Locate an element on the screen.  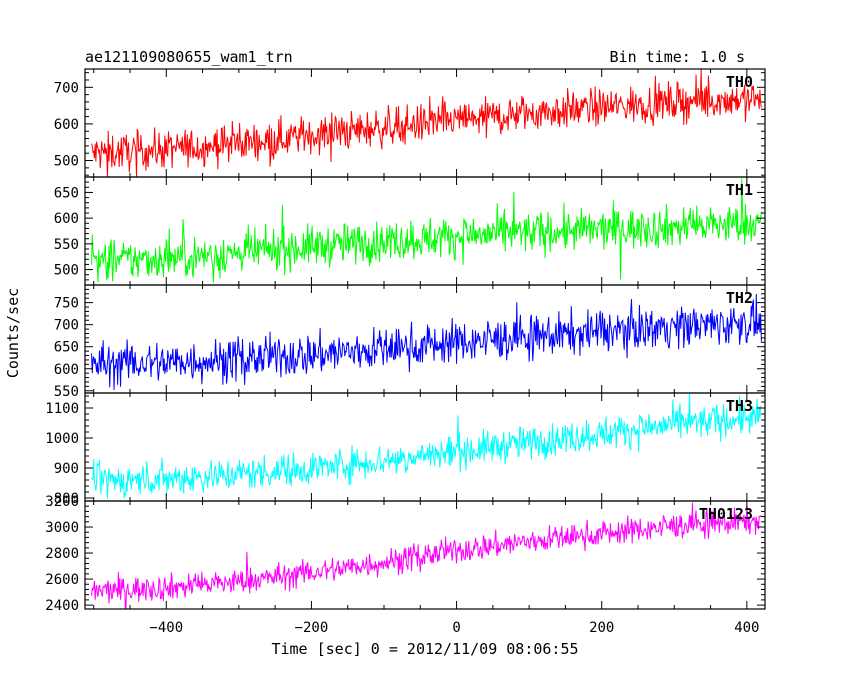
panel-th2: 550 600 650 700 750 TH2 is located at coordinates (410, 342).